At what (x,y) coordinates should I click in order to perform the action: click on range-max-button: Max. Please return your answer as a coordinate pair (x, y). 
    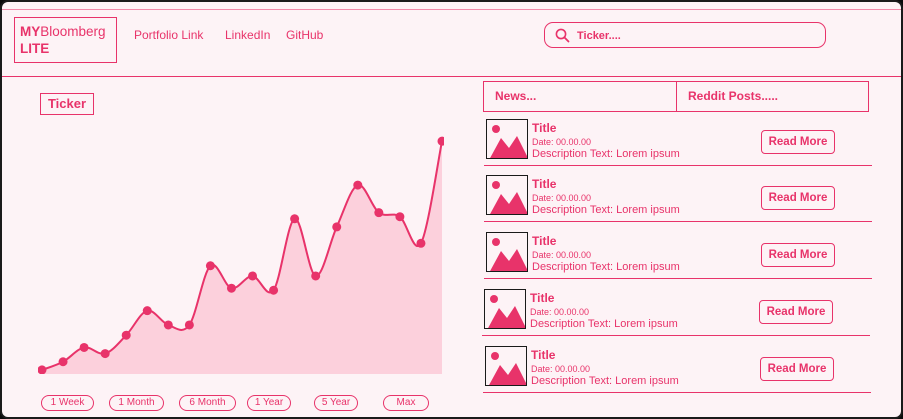
    Looking at the image, I should click on (406, 403).